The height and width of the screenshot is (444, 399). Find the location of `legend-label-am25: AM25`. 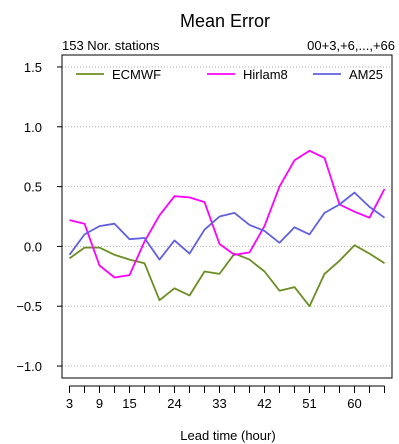

legend-label-am25: AM25 is located at coordinates (366, 74).